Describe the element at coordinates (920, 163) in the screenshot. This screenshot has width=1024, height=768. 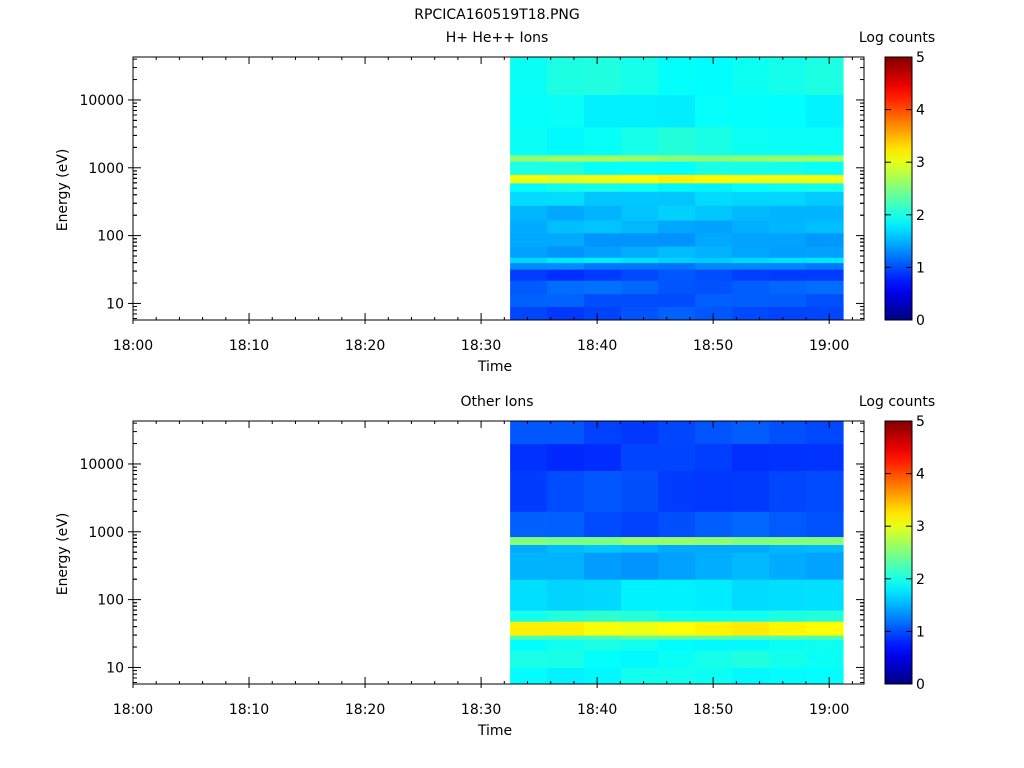
I see `colorbar-tick-label: 3` at that location.